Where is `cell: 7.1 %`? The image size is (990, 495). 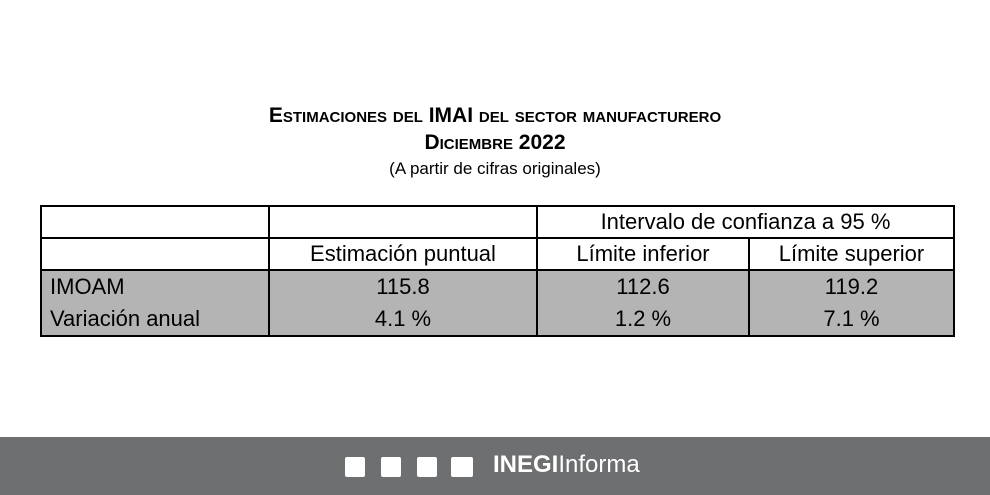 cell: 7.1 % is located at coordinates (851, 320).